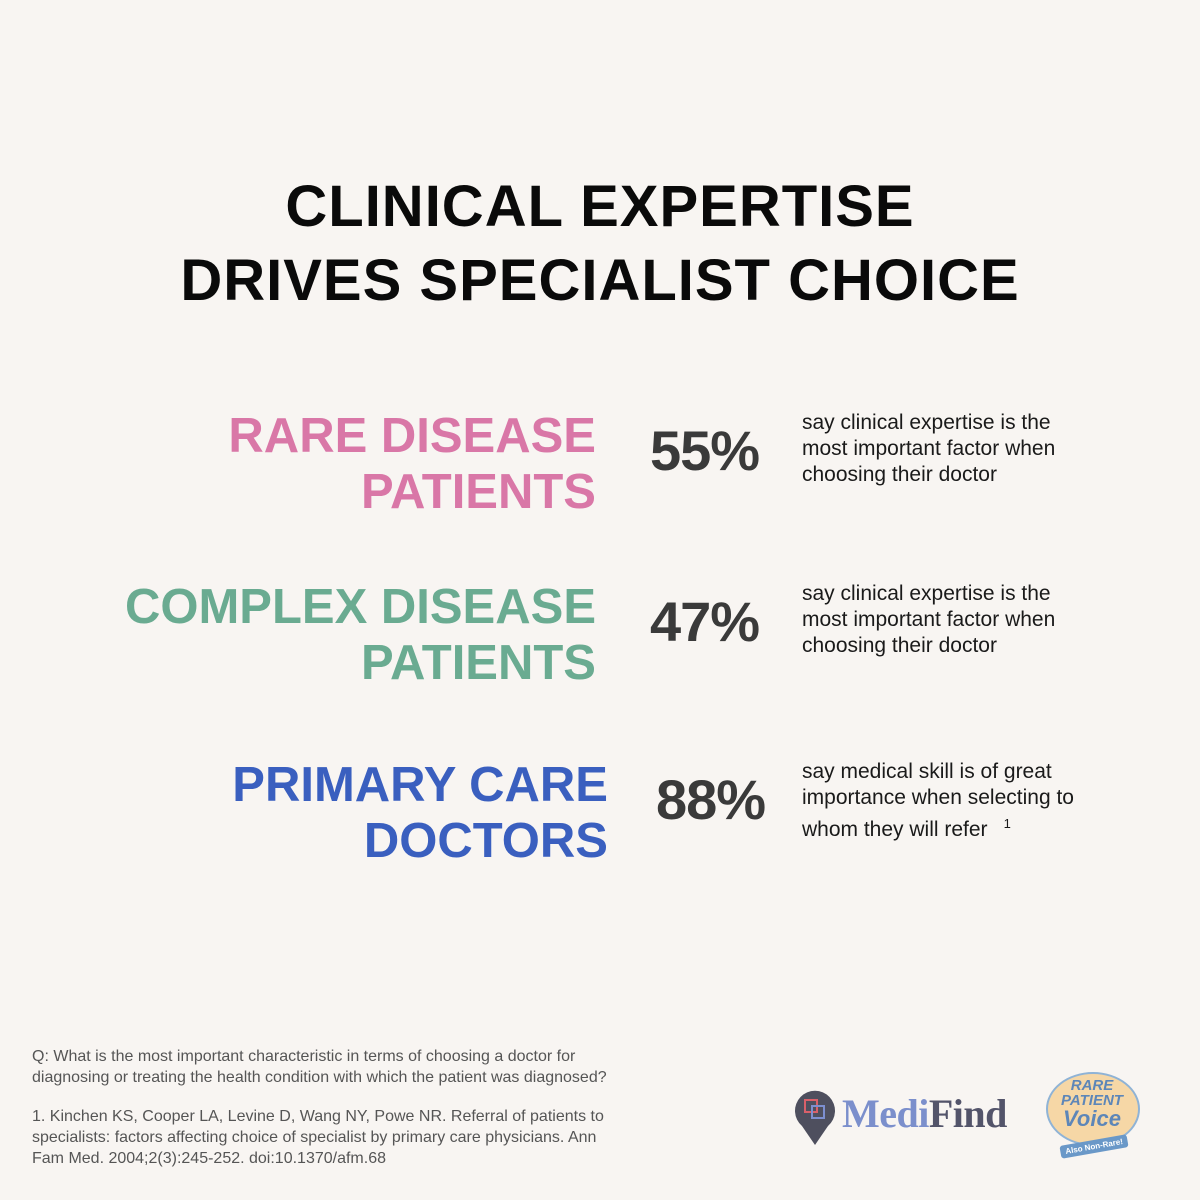 The height and width of the screenshot is (1200, 1200). Describe the element at coordinates (927, 771) in the screenshot. I see `desc-line: say medical skill is of great` at that location.